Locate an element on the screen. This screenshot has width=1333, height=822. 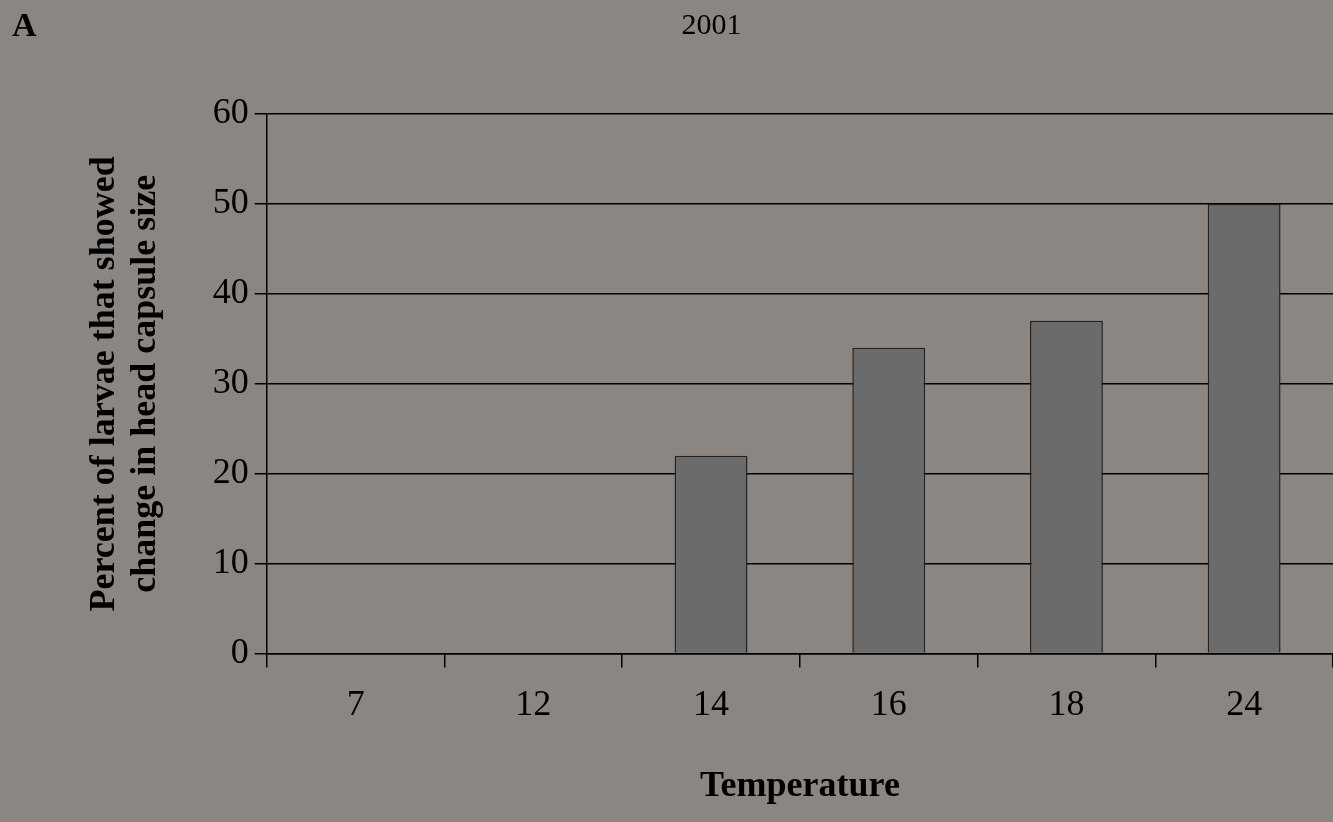
text: A is located at coordinates (24, 24).